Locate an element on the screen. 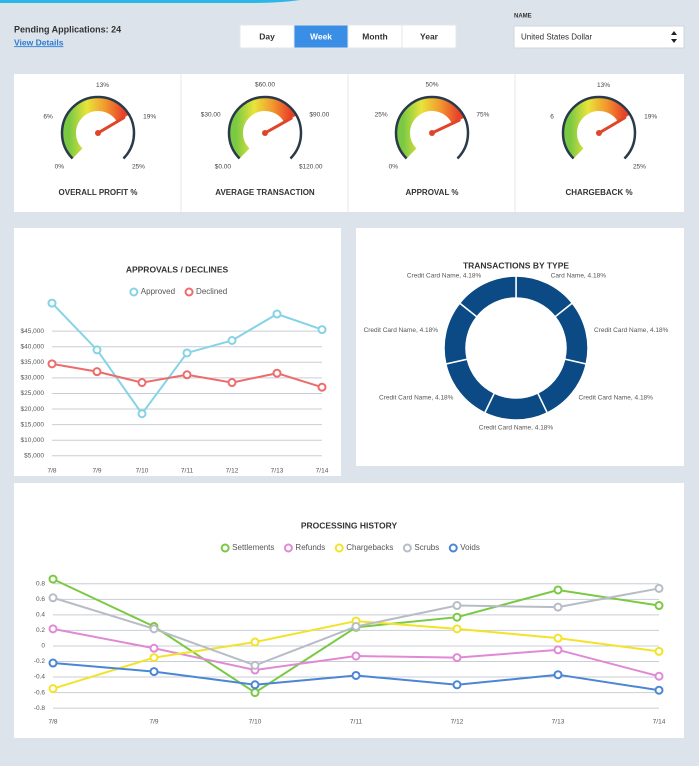  gauge-tick-label: $90.00 is located at coordinates (319, 114).